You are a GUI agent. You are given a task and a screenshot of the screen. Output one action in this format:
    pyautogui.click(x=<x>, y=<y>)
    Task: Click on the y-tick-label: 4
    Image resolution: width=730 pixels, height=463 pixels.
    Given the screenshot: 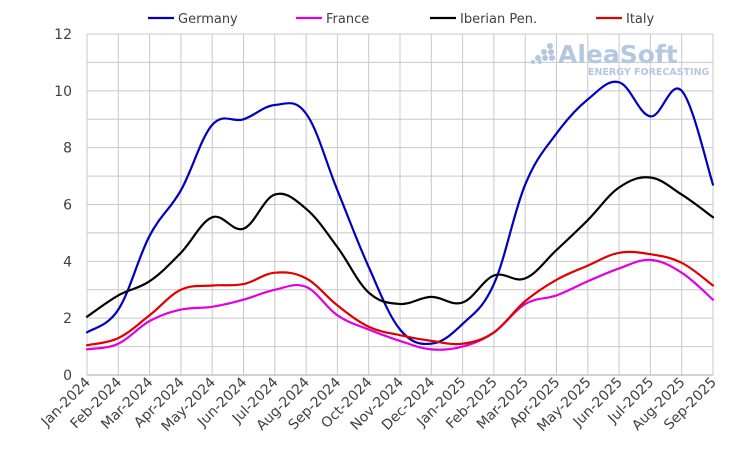 What is the action you would take?
    pyautogui.click(x=67, y=262)
    